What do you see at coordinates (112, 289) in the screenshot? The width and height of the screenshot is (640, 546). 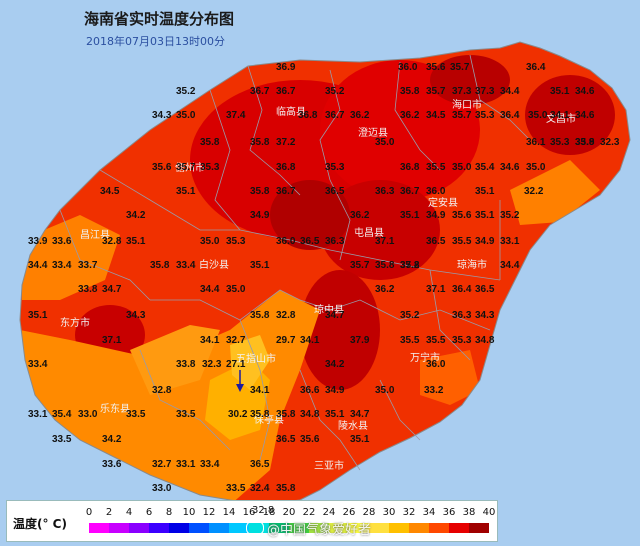 I see `temperature-value: 34.7` at bounding box center [112, 289].